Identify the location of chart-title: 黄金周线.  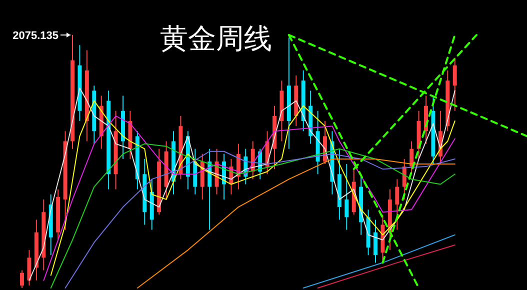
(216, 38).